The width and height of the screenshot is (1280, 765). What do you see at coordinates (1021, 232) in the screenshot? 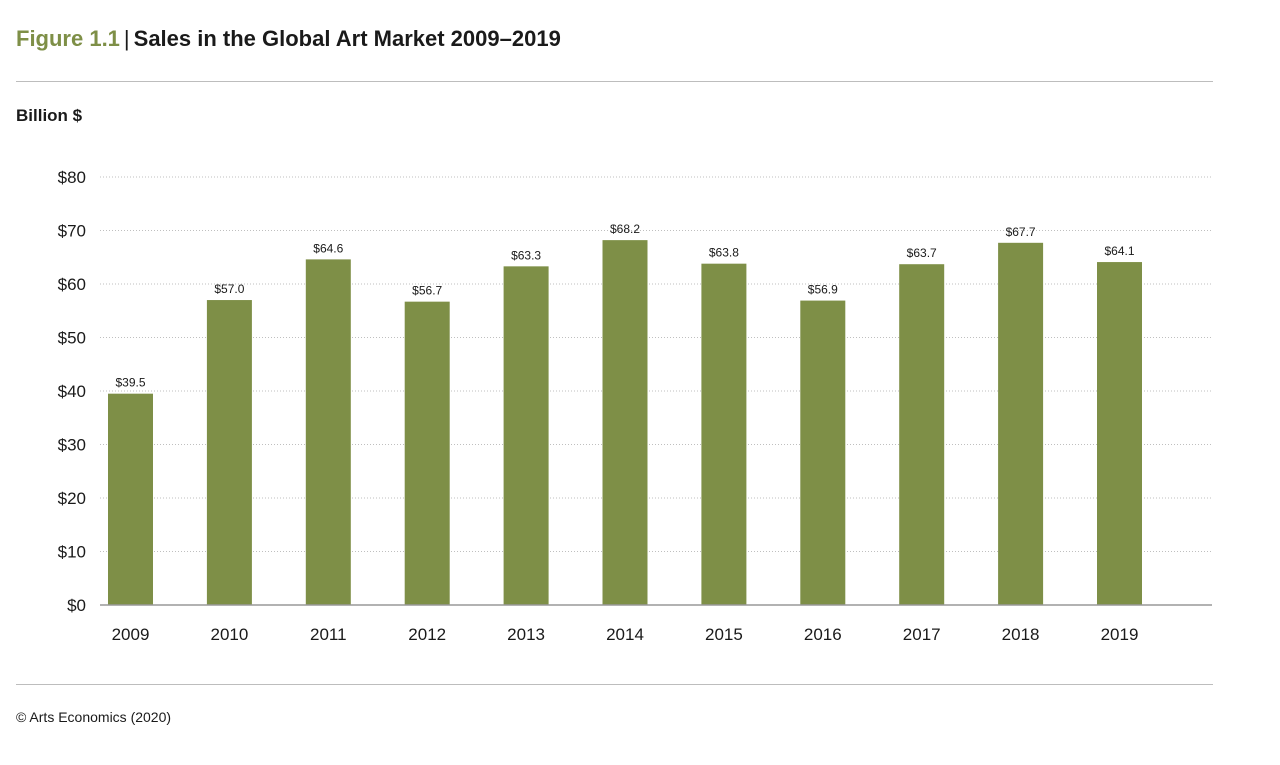
I see `data-label: $67.7` at bounding box center [1021, 232].